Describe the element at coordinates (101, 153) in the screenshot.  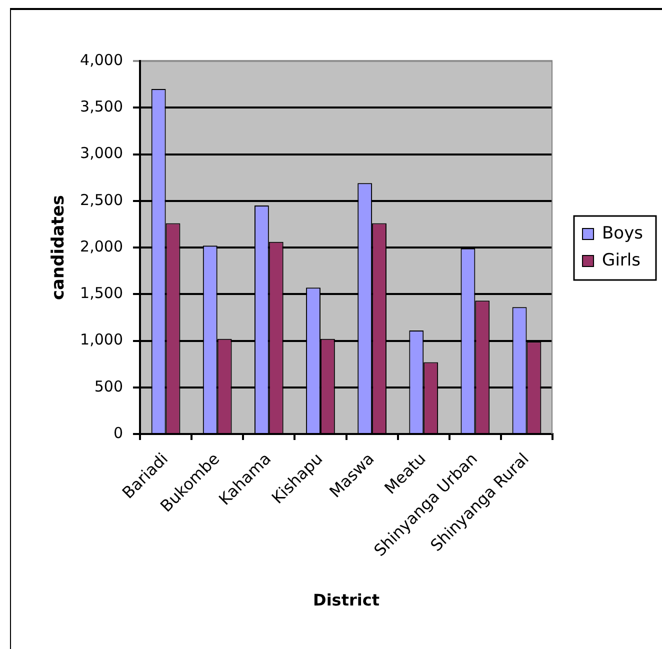
I see `y-tick-label: 3,000` at that location.